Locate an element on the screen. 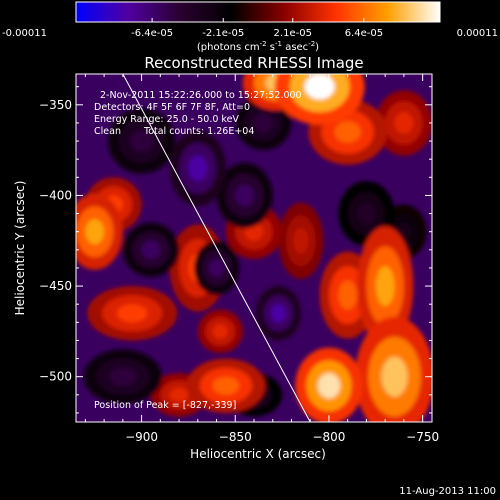 Image resolution: width=500 pixels, height=500 pixels. total-counts-label: Total counts: 1.26E+04 is located at coordinates (198, 131).